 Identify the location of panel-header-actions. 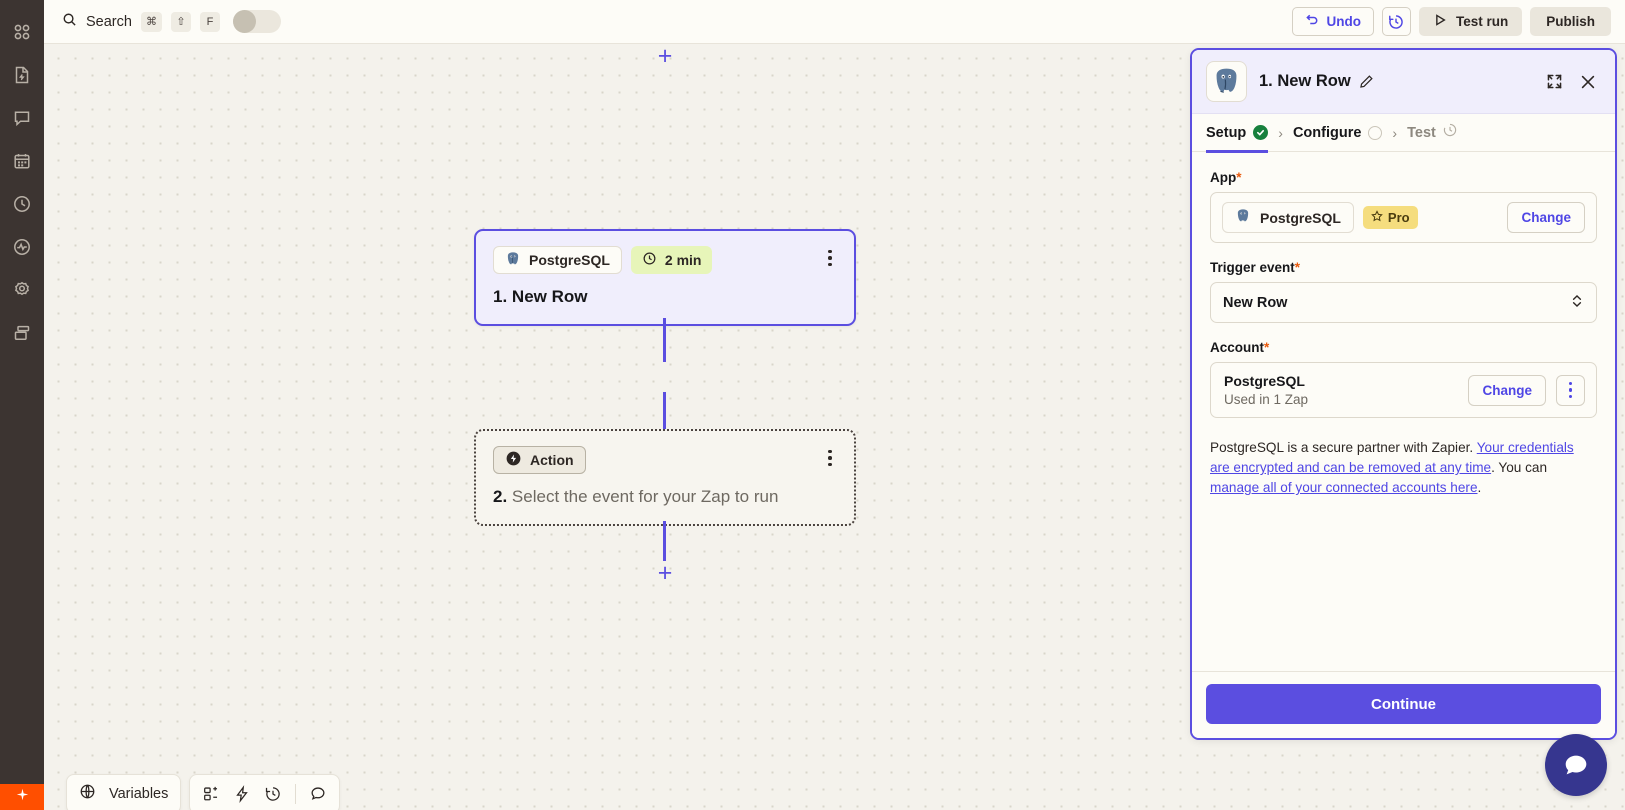
(1573, 82).